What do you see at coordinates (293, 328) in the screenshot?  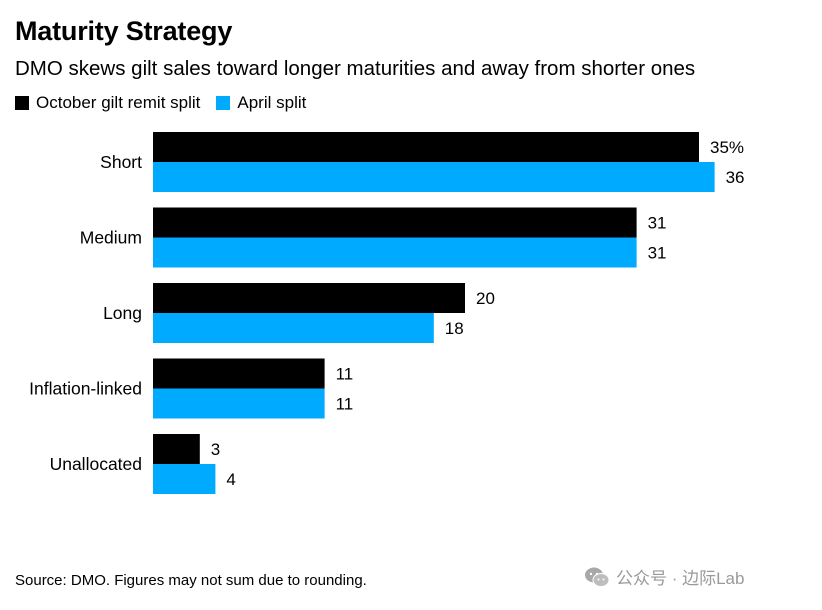 I see `bar-long-april` at bounding box center [293, 328].